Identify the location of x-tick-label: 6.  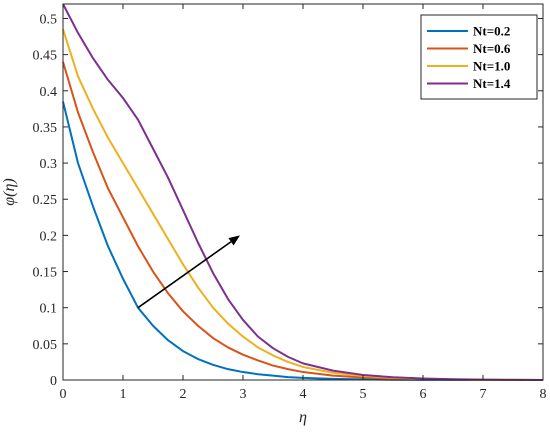
(423, 394).